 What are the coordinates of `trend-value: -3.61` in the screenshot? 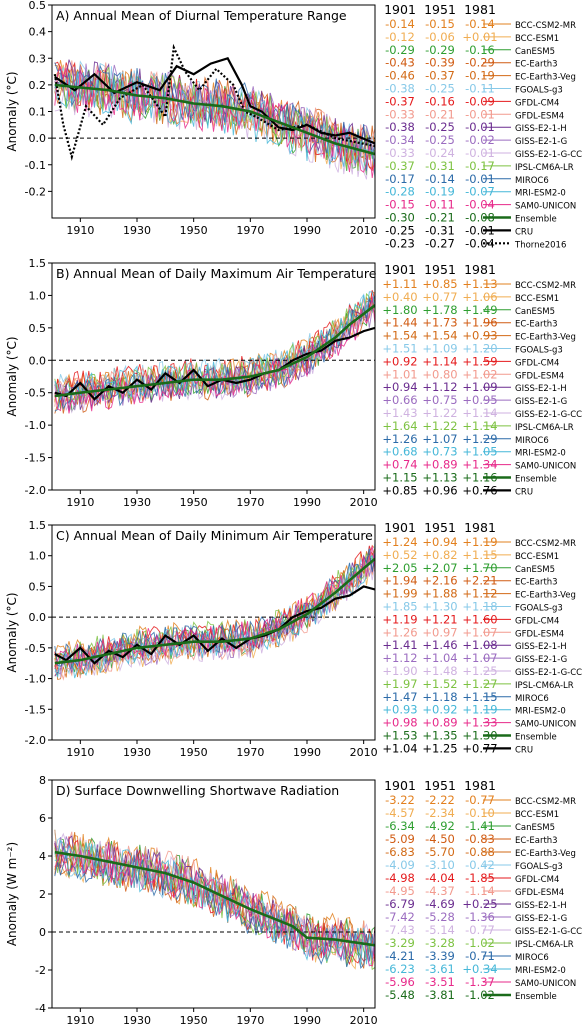 It's located at (440, 969).